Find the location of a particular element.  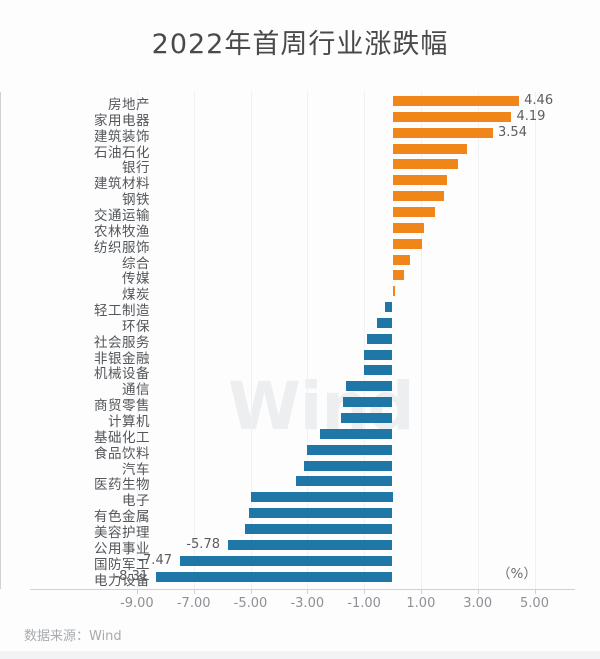

bottom-divider is located at coordinates (300, 655).